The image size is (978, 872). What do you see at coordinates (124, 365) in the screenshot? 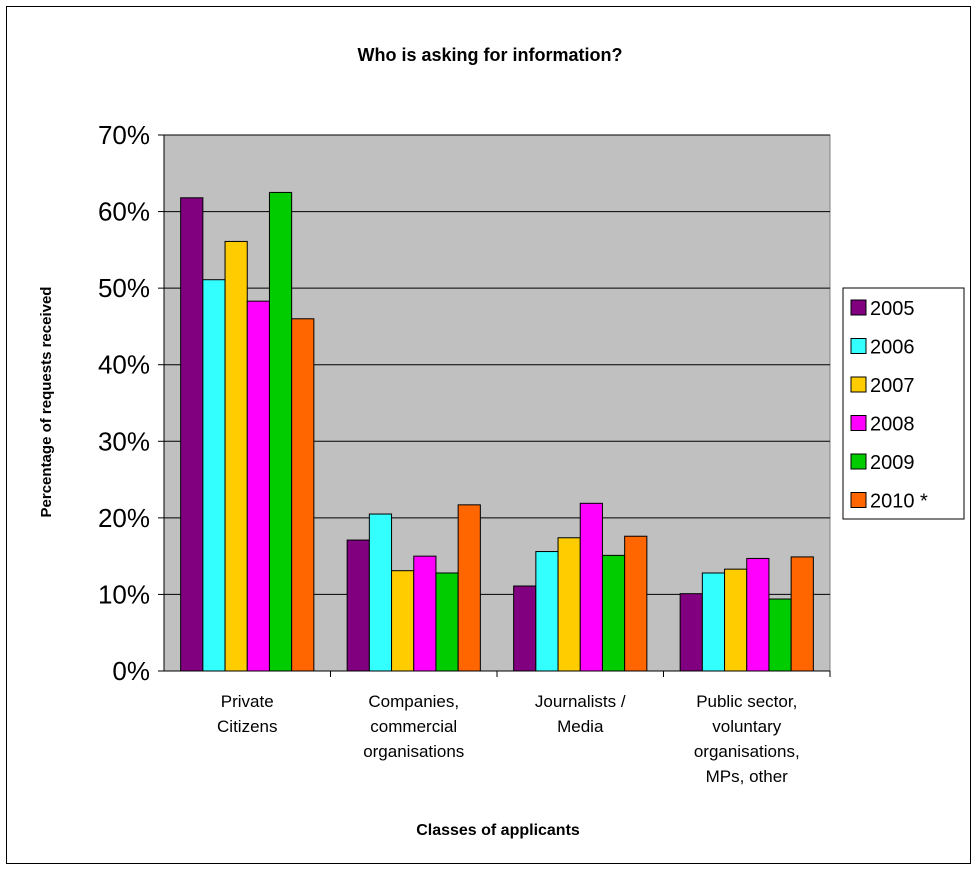
I see `y-tick-label: 40%` at bounding box center [124, 365].